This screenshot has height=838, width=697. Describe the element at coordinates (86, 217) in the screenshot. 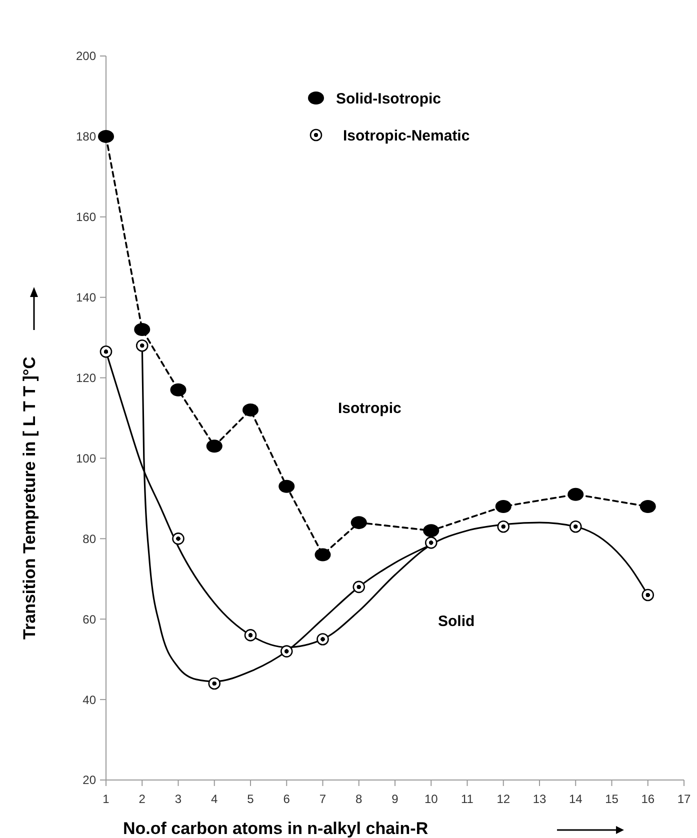

I see `y-tick-label: 160` at that location.